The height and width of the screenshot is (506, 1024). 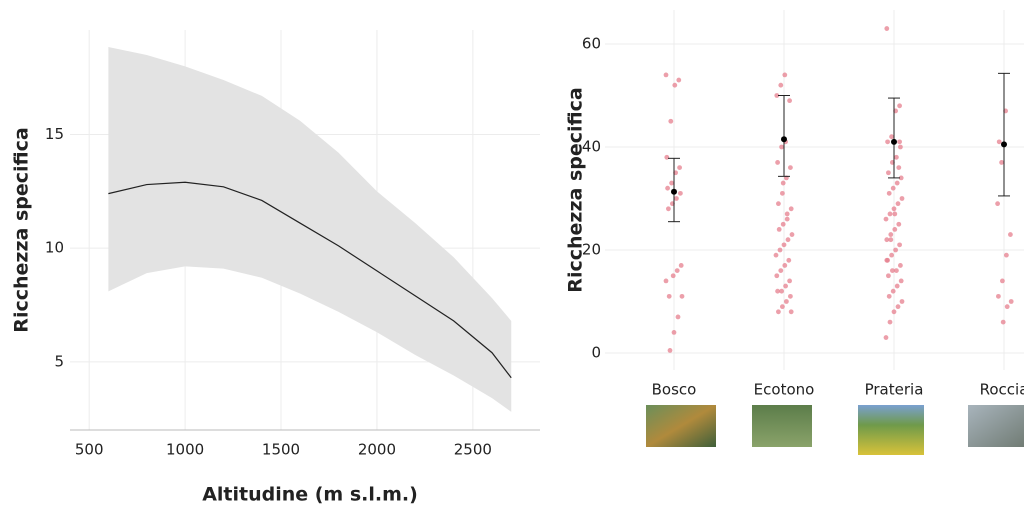 What do you see at coordinates (89, 450) in the screenshot?
I see `x-tick-label: 500` at bounding box center [89, 450].